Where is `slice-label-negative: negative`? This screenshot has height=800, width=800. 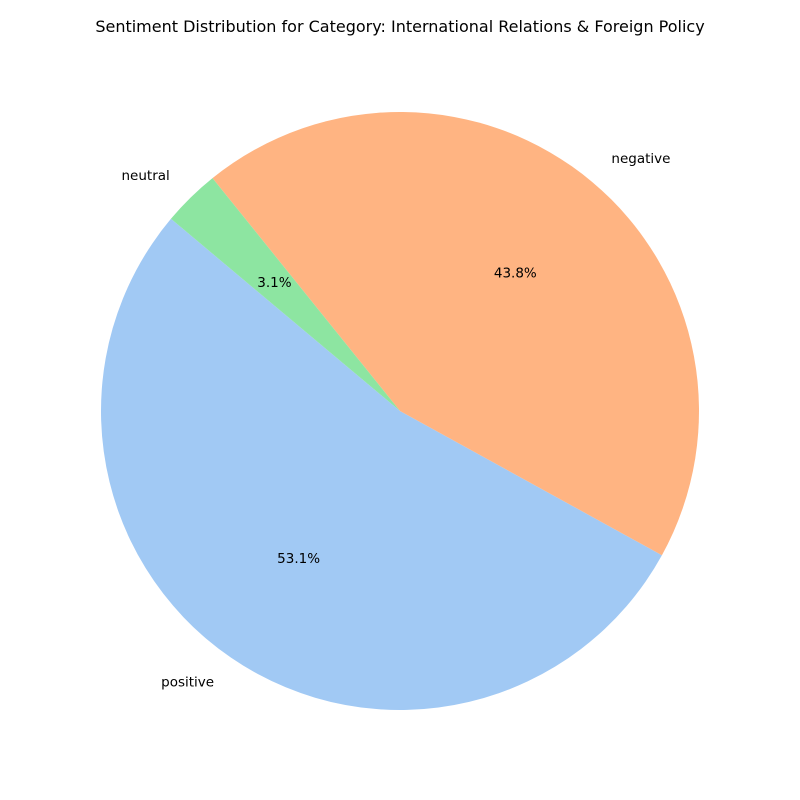 slice-label-negative: negative is located at coordinates (640, 159).